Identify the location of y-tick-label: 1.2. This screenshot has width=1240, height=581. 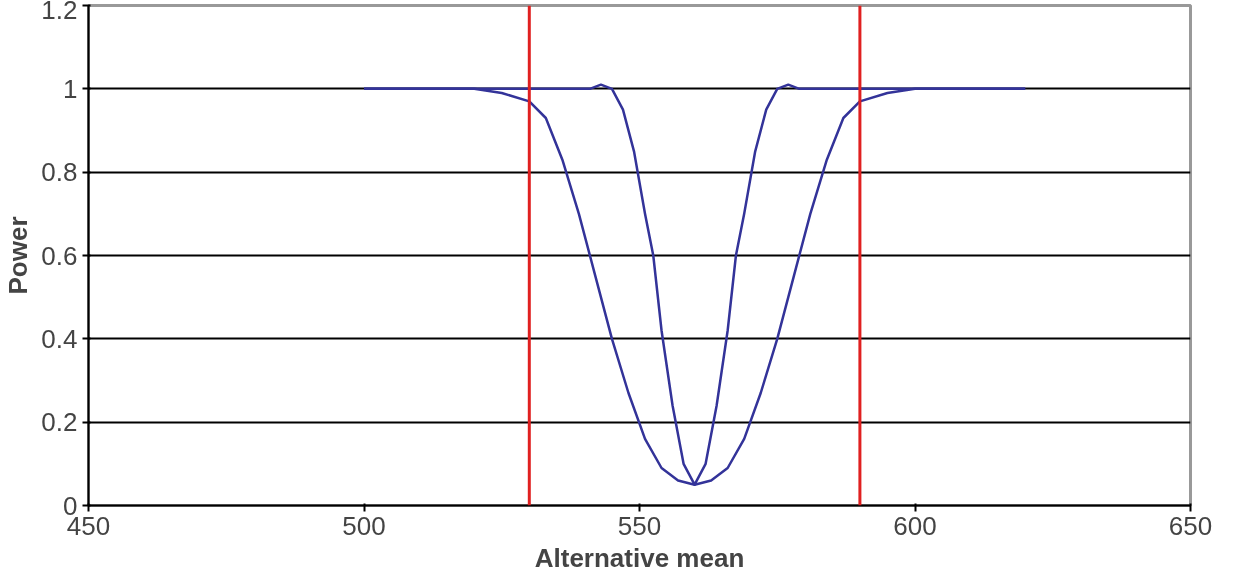
(59, 12).